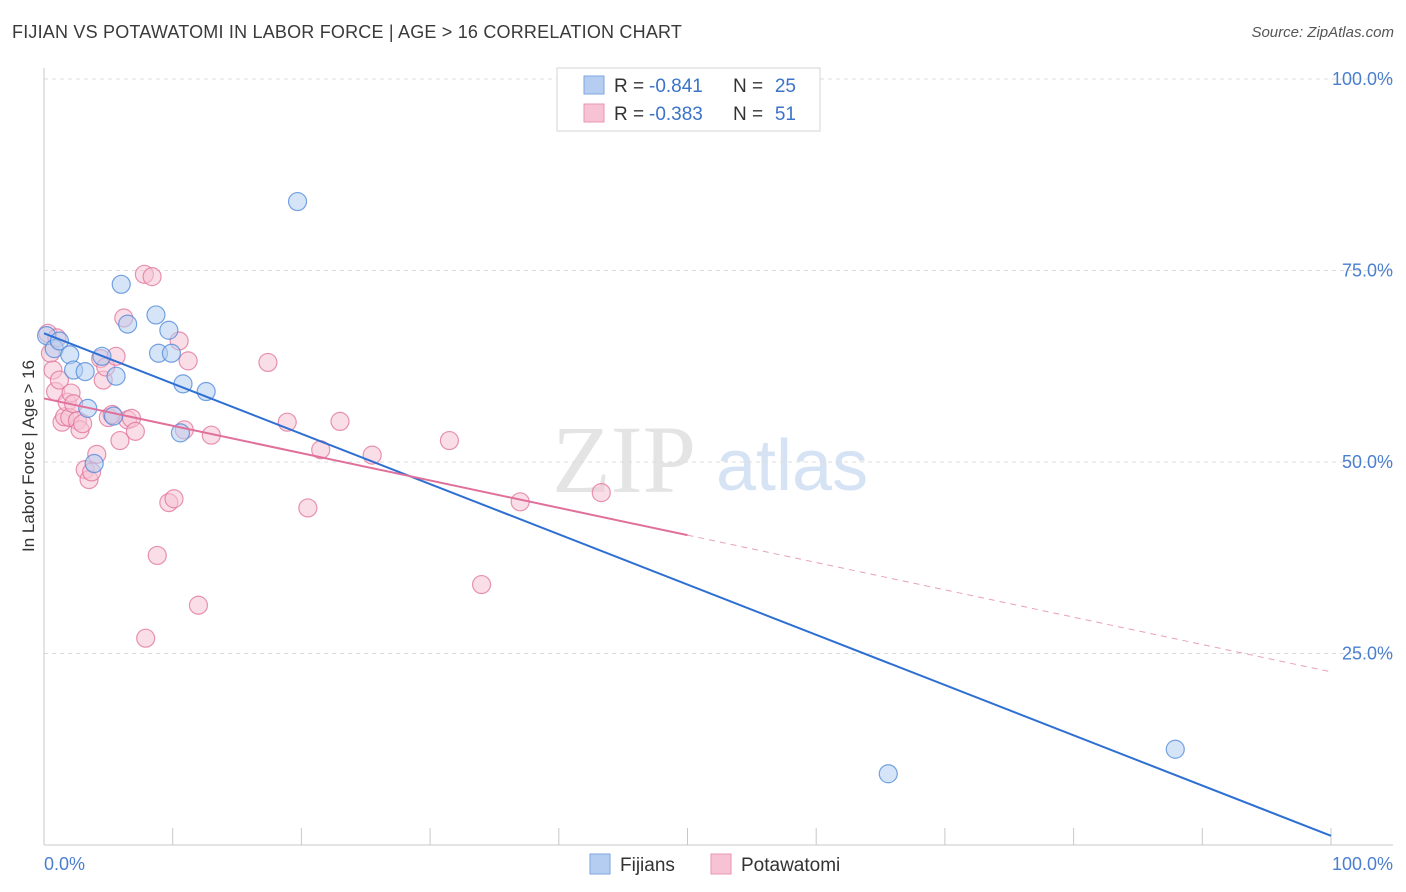  What do you see at coordinates (600, 864) in the screenshot?
I see `series-swatch-fijians` at bounding box center [600, 864].